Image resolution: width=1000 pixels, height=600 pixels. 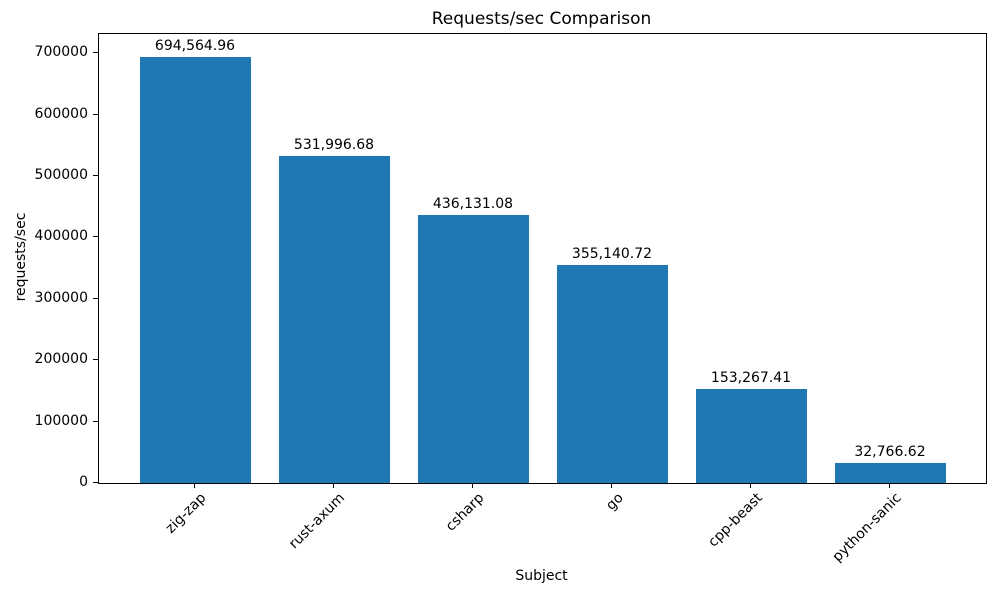 What do you see at coordinates (473, 349) in the screenshot?
I see `bar-csharp` at bounding box center [473, 349].